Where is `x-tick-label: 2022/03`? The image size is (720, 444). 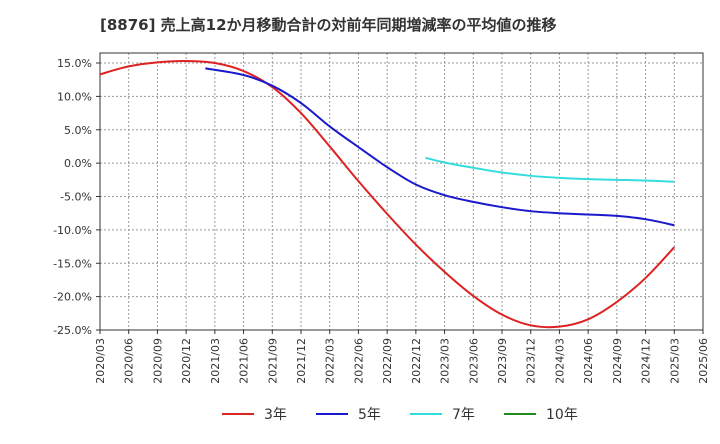 x-tick-label: 2022/03 is located at coordinates (330, 361).